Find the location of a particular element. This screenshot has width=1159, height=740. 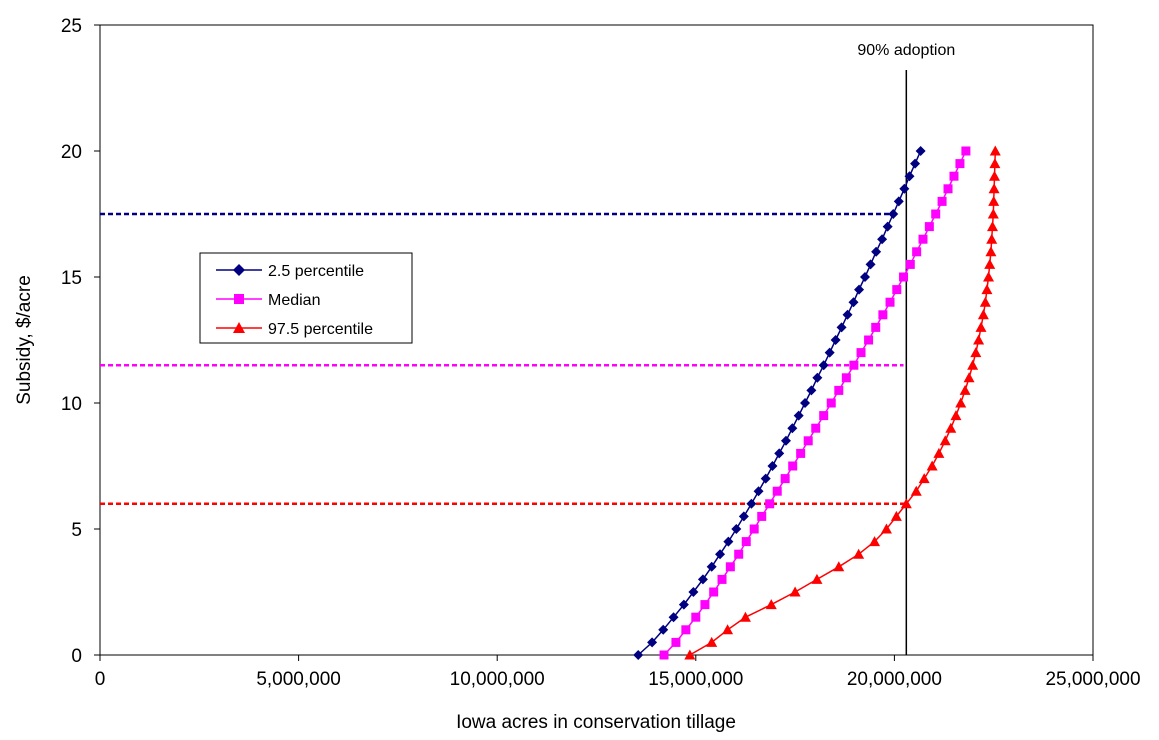

y-tick-label: 5 is located at coordinates (76, 530).